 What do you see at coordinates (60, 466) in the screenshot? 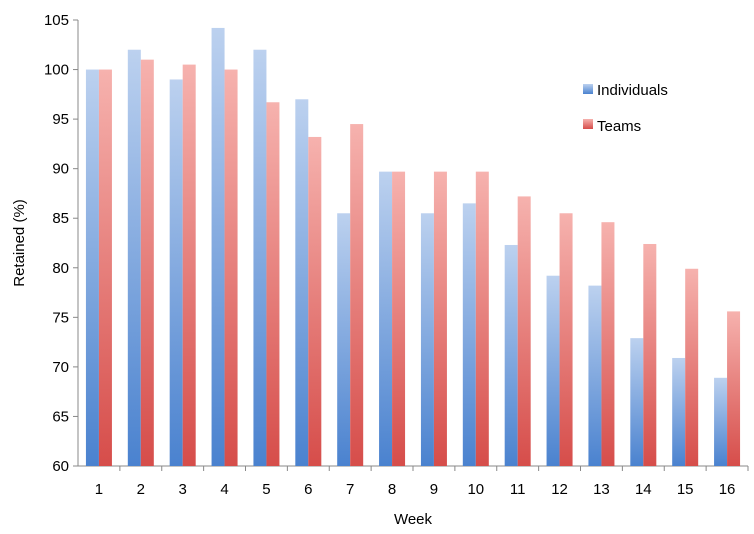
I see `y-tick-label: 60` at bounding box center [60, 466].